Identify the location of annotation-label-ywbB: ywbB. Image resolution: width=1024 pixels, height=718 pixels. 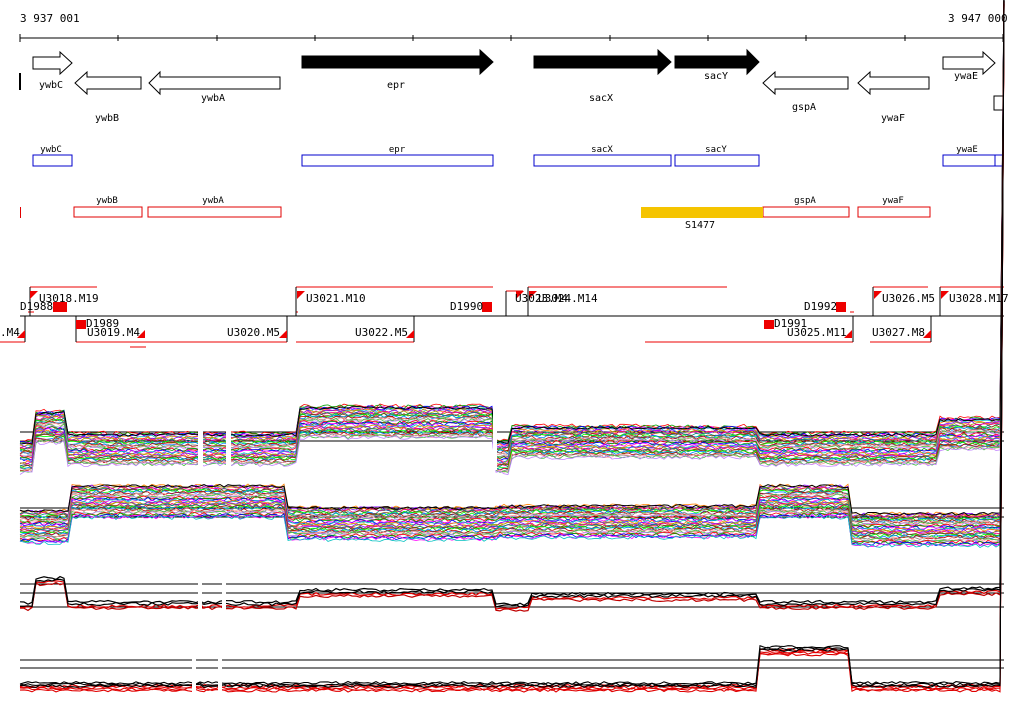
(107, 201).